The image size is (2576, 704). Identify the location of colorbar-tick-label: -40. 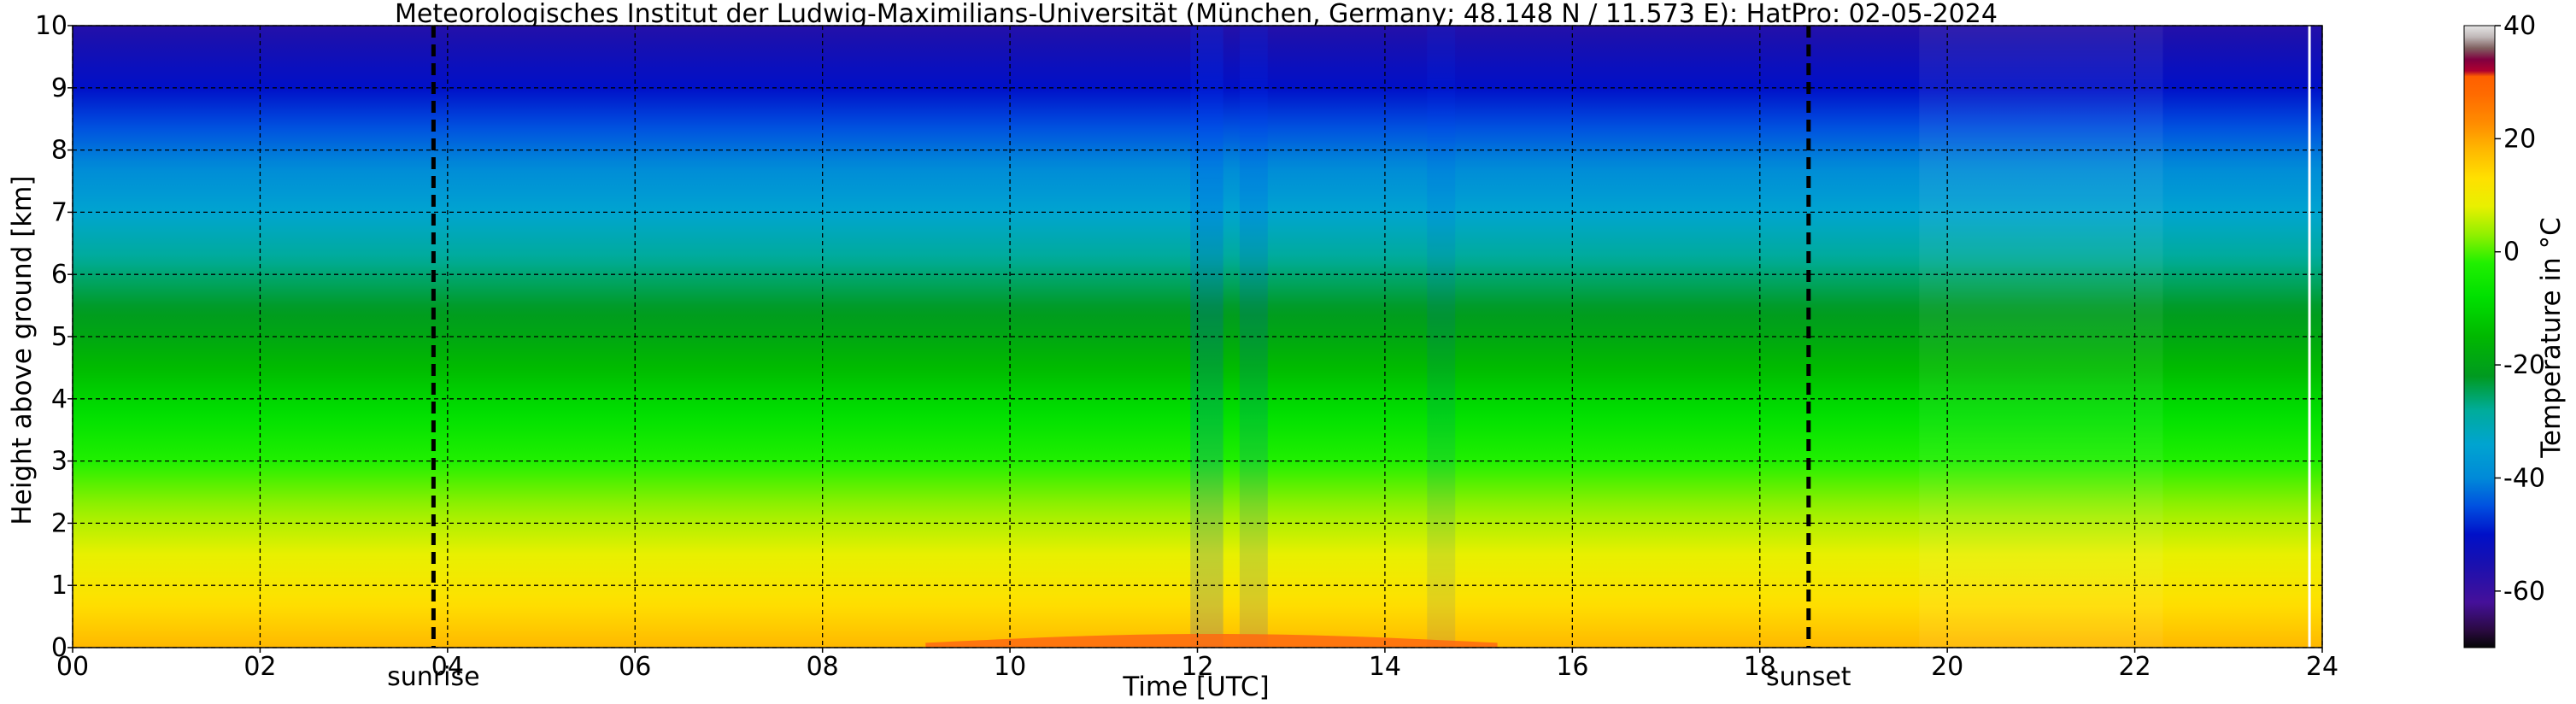
(2524, 478).